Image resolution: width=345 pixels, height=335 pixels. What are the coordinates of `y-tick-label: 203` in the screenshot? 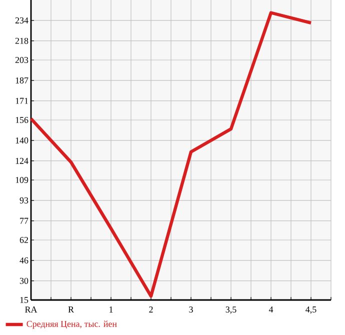 It's located at (21, 60).